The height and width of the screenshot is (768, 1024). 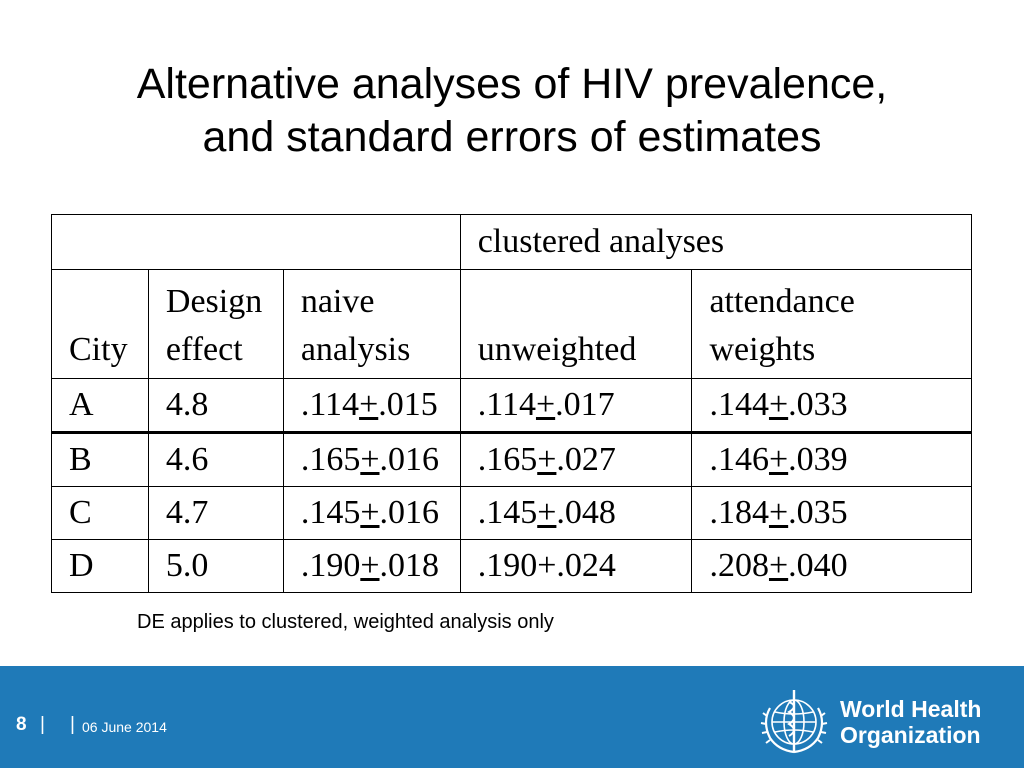 I want to click on table-group-header-row: clustered analyses, so click(x=512, y=242).